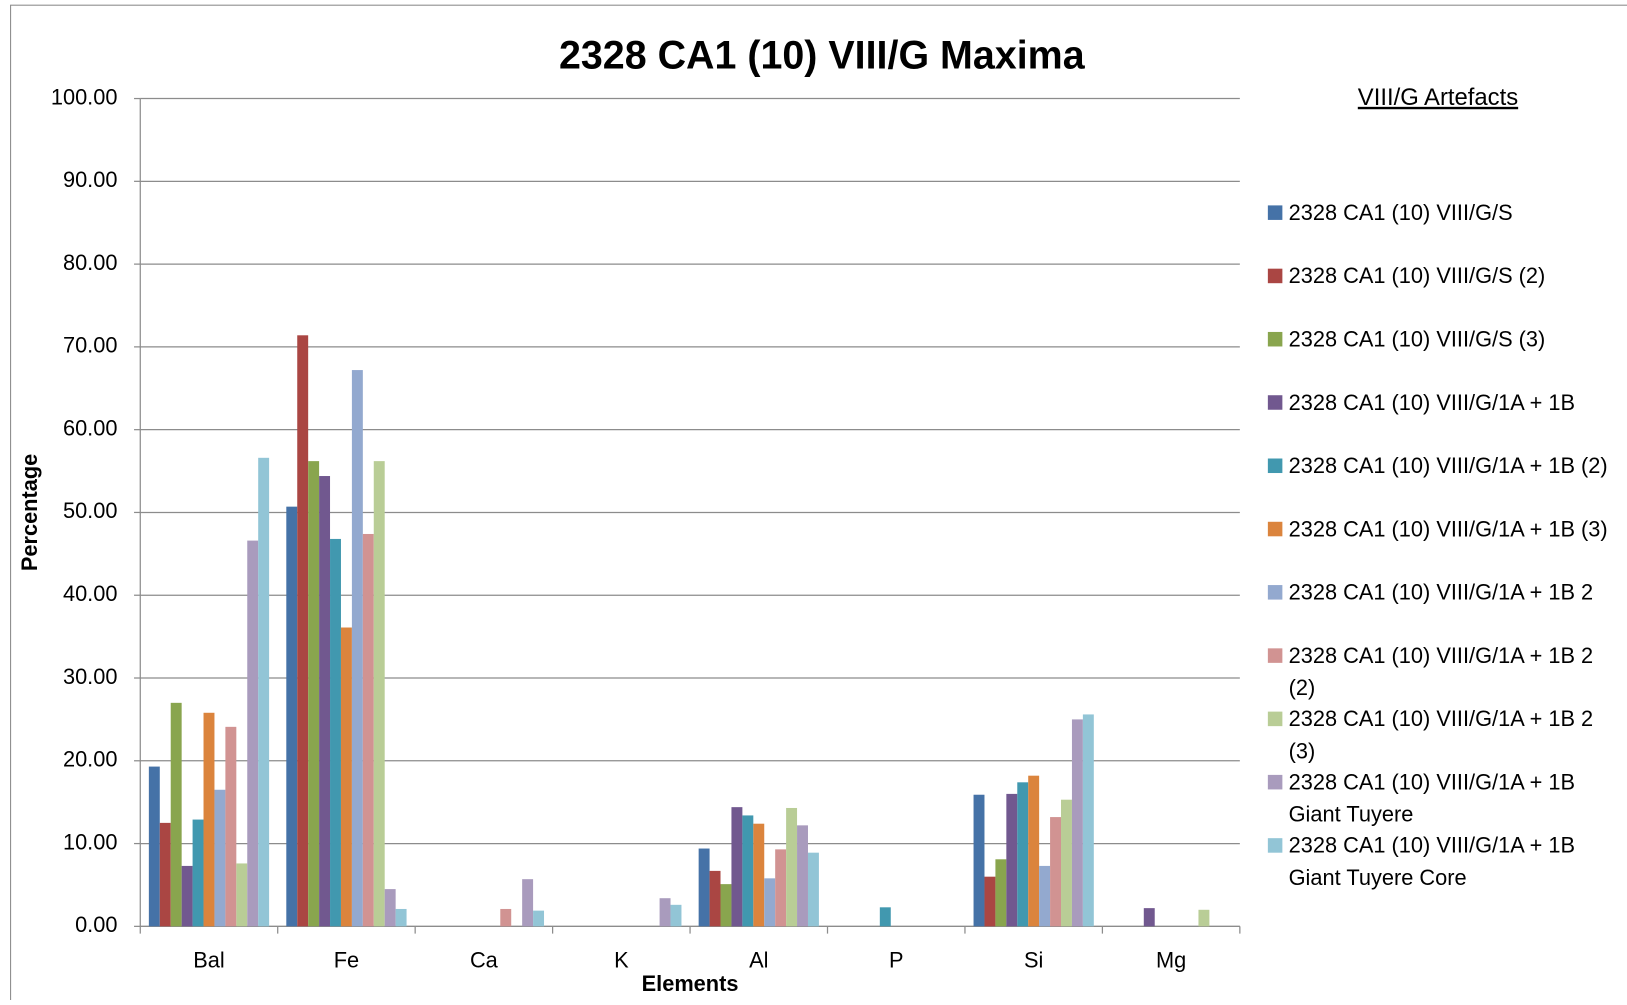 The image size is (1627, 1005). I want to click on legend-label: 2328 CA1 (10) VIII/G/S (3), so click(1417, 339).